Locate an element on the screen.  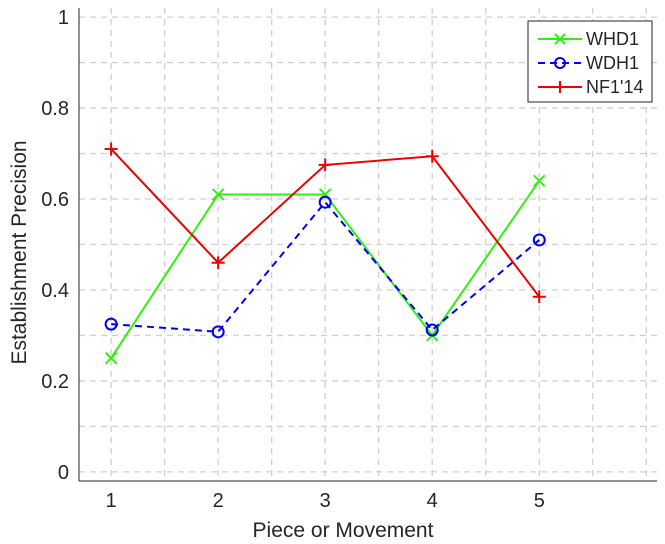
y-tick-label: 1 is located at coordinates (63, 18).